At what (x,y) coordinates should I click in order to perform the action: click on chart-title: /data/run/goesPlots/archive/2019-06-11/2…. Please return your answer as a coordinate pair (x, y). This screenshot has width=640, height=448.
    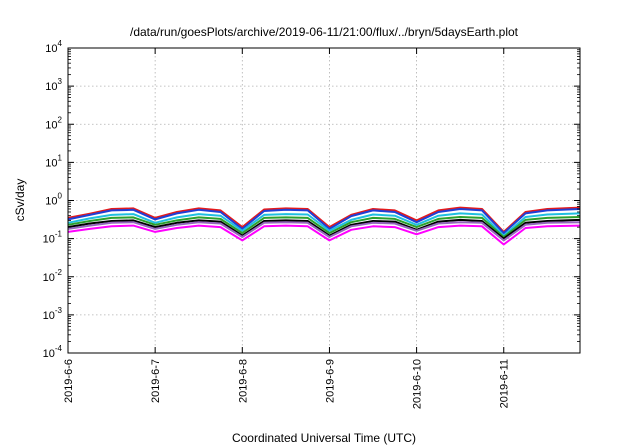
    Looking at the image, I should click on (324, 32).